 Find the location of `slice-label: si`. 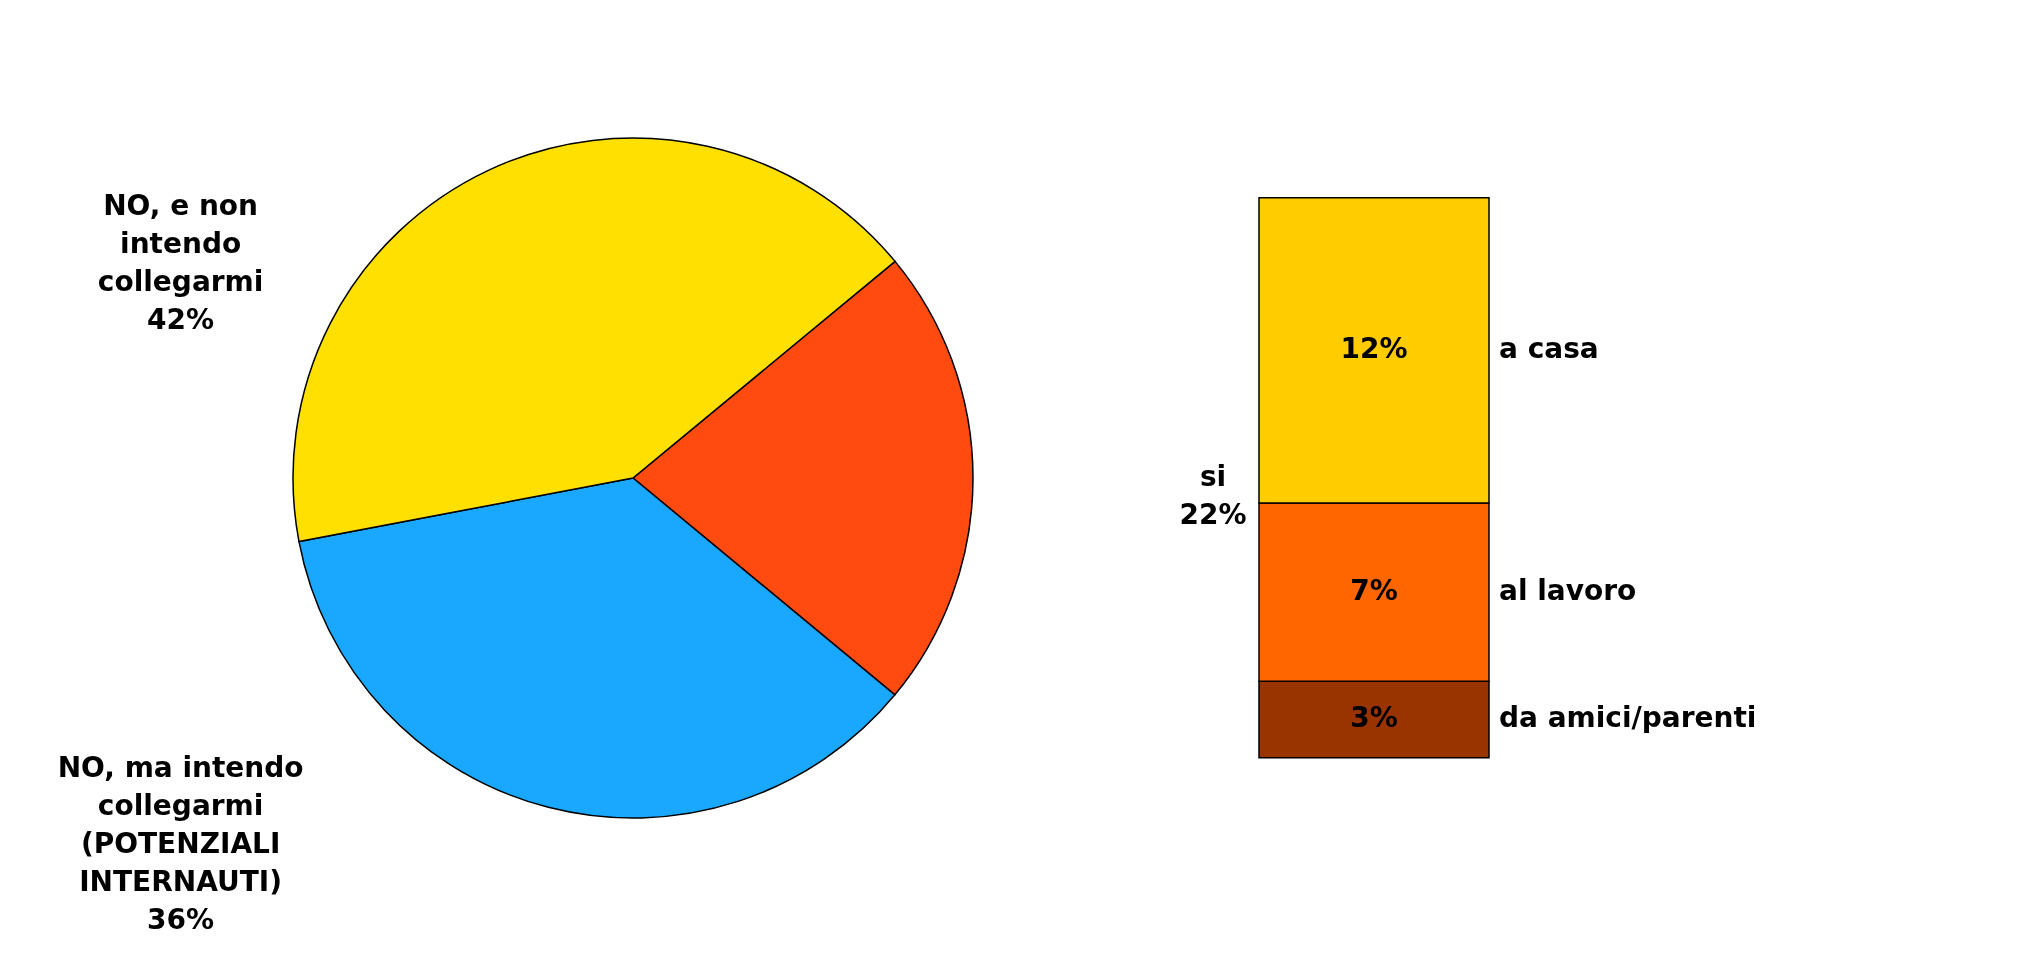

slice-label: si is located at coordinates (1213, 477).